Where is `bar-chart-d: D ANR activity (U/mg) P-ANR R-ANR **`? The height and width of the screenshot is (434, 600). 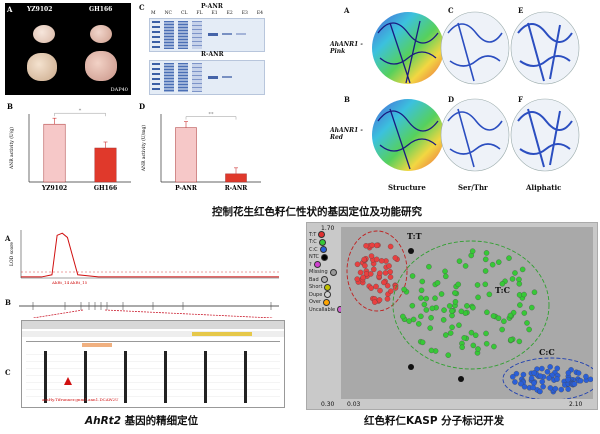
bar-chart-d: D ANR activity (U/mg) P-ANR R-ANR ** is located at coordinates (200, 147).